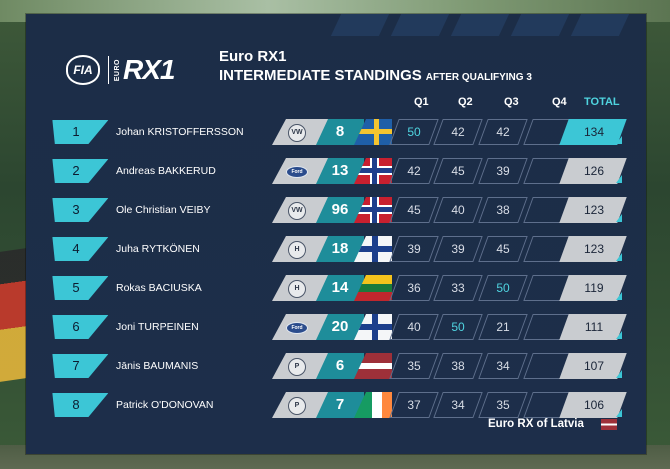 Image resolution: width=670 pixels, height=469 pixels. What do you see at coordinates (76, 170) in the screenshot?
I see `position-number: 2` at bounding box center [76, 170].